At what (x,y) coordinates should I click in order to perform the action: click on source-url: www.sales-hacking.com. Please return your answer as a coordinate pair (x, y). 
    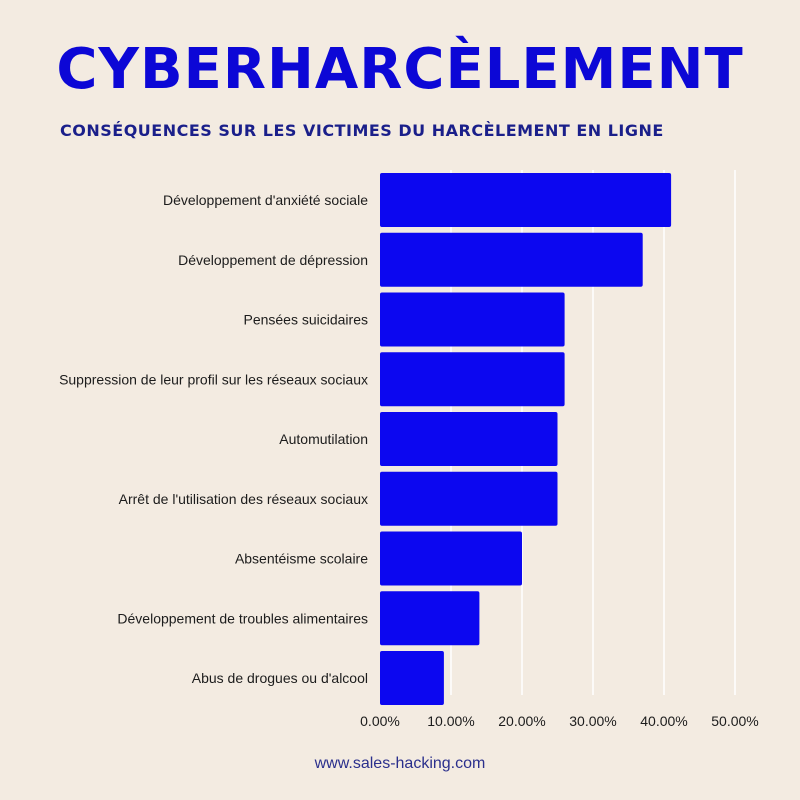
    Looking at the image, I should click on (400, 763).